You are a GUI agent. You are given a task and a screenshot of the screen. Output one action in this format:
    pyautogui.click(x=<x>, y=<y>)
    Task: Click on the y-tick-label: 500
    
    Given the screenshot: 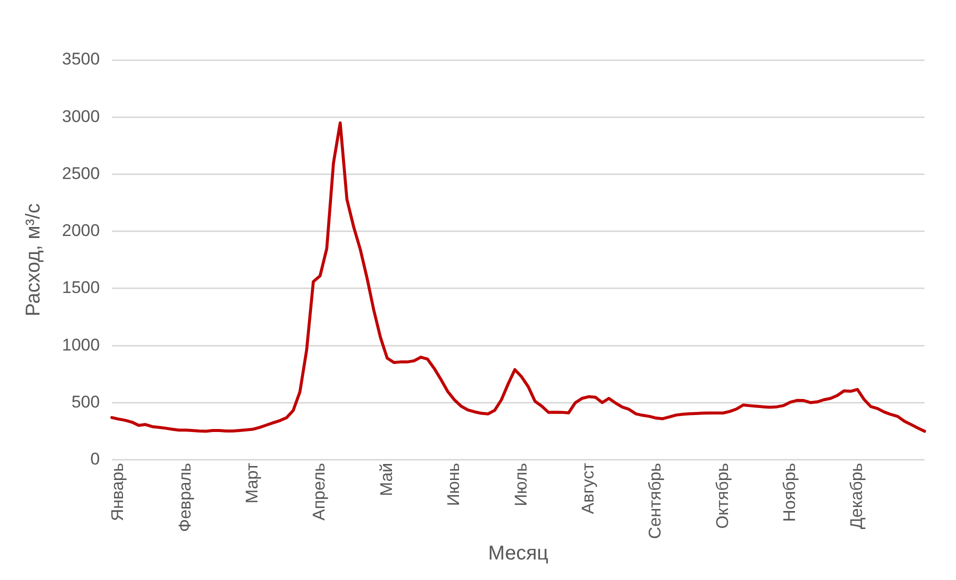 What is the action you would take?
    pyautogui.click(x=85, y=402)
    